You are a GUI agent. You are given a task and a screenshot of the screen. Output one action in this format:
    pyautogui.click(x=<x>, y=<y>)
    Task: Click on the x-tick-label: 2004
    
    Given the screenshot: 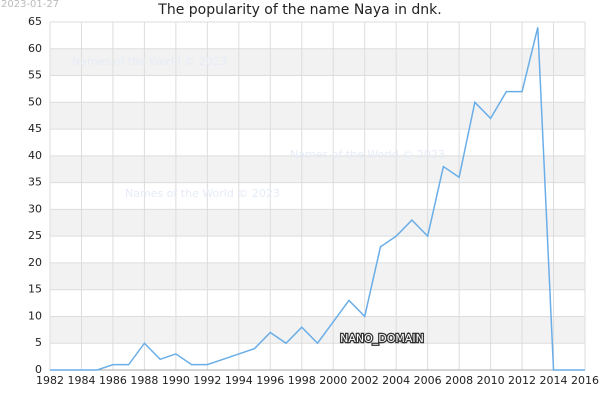 What is the action you would take?
    pyautogui.click(x=396, y=380)
    